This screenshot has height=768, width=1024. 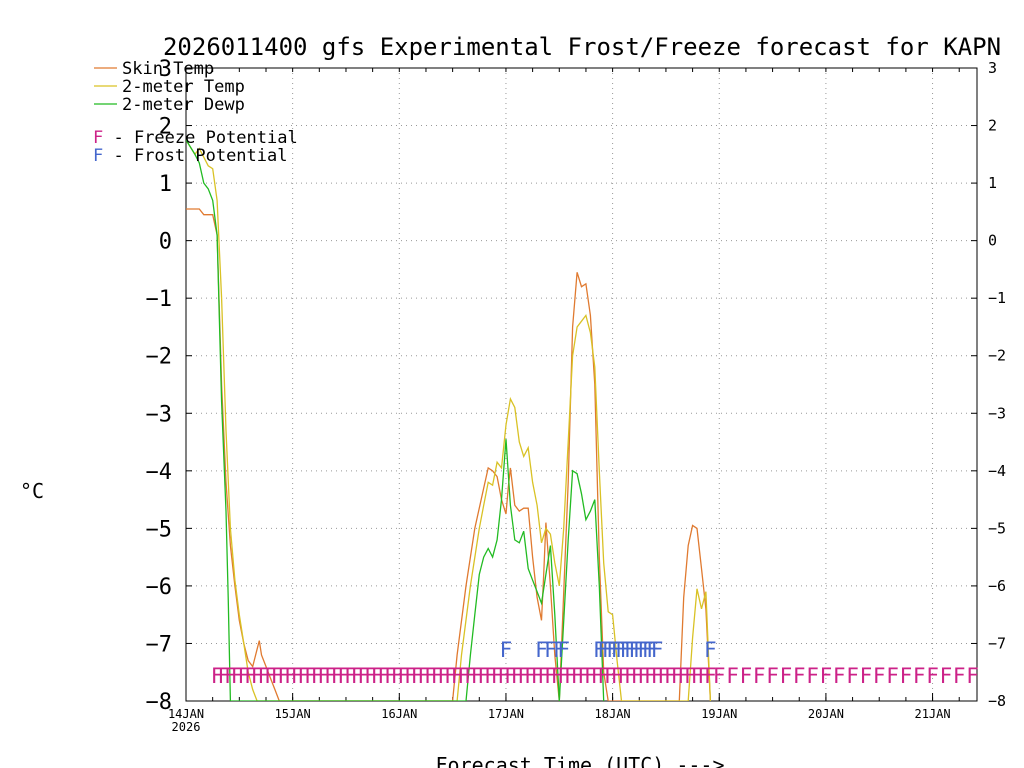 What do you see at coordinates (159, 357) in the screenshot?
I see `y-tick-label-left: −2` at bounding box center [159, 357].